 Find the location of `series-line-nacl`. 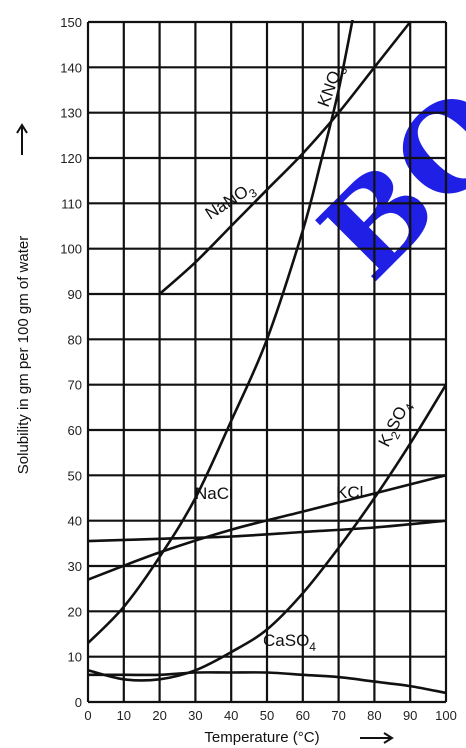

series-line-nacl is located at coordinates (267, 531).